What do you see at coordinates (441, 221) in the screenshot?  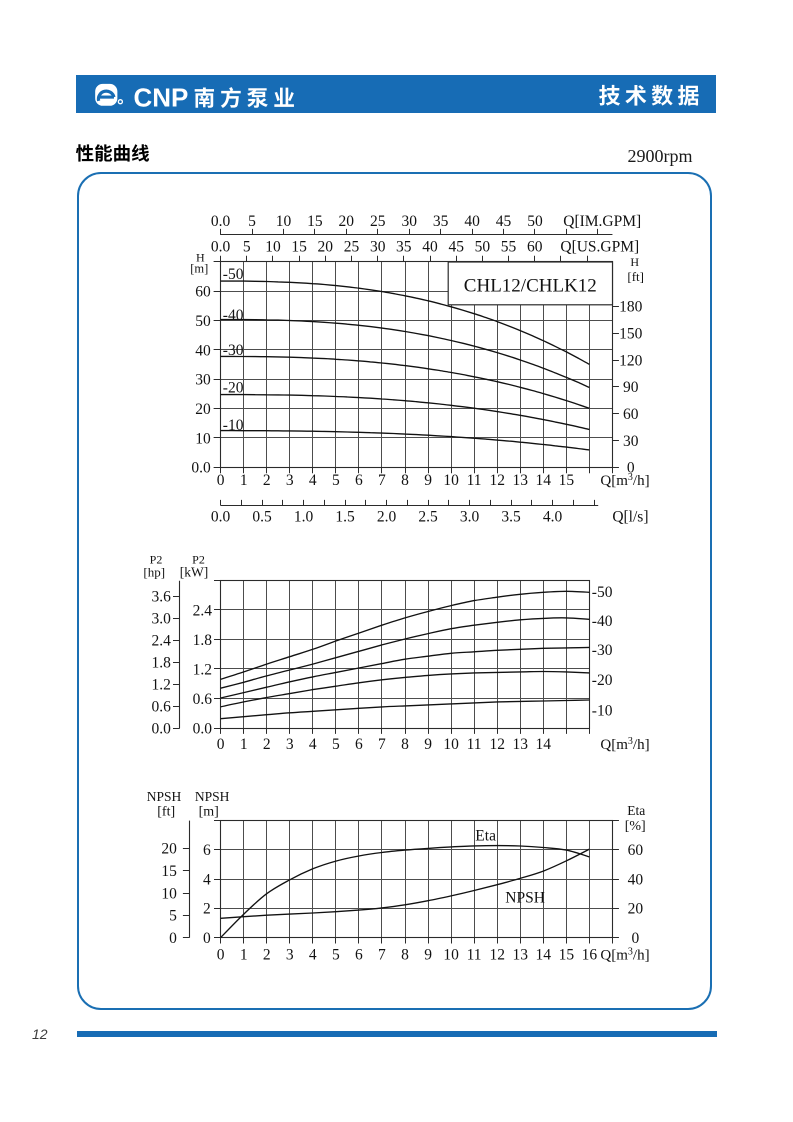 I see `svg-text: 35` at bounding box center [441, 221].